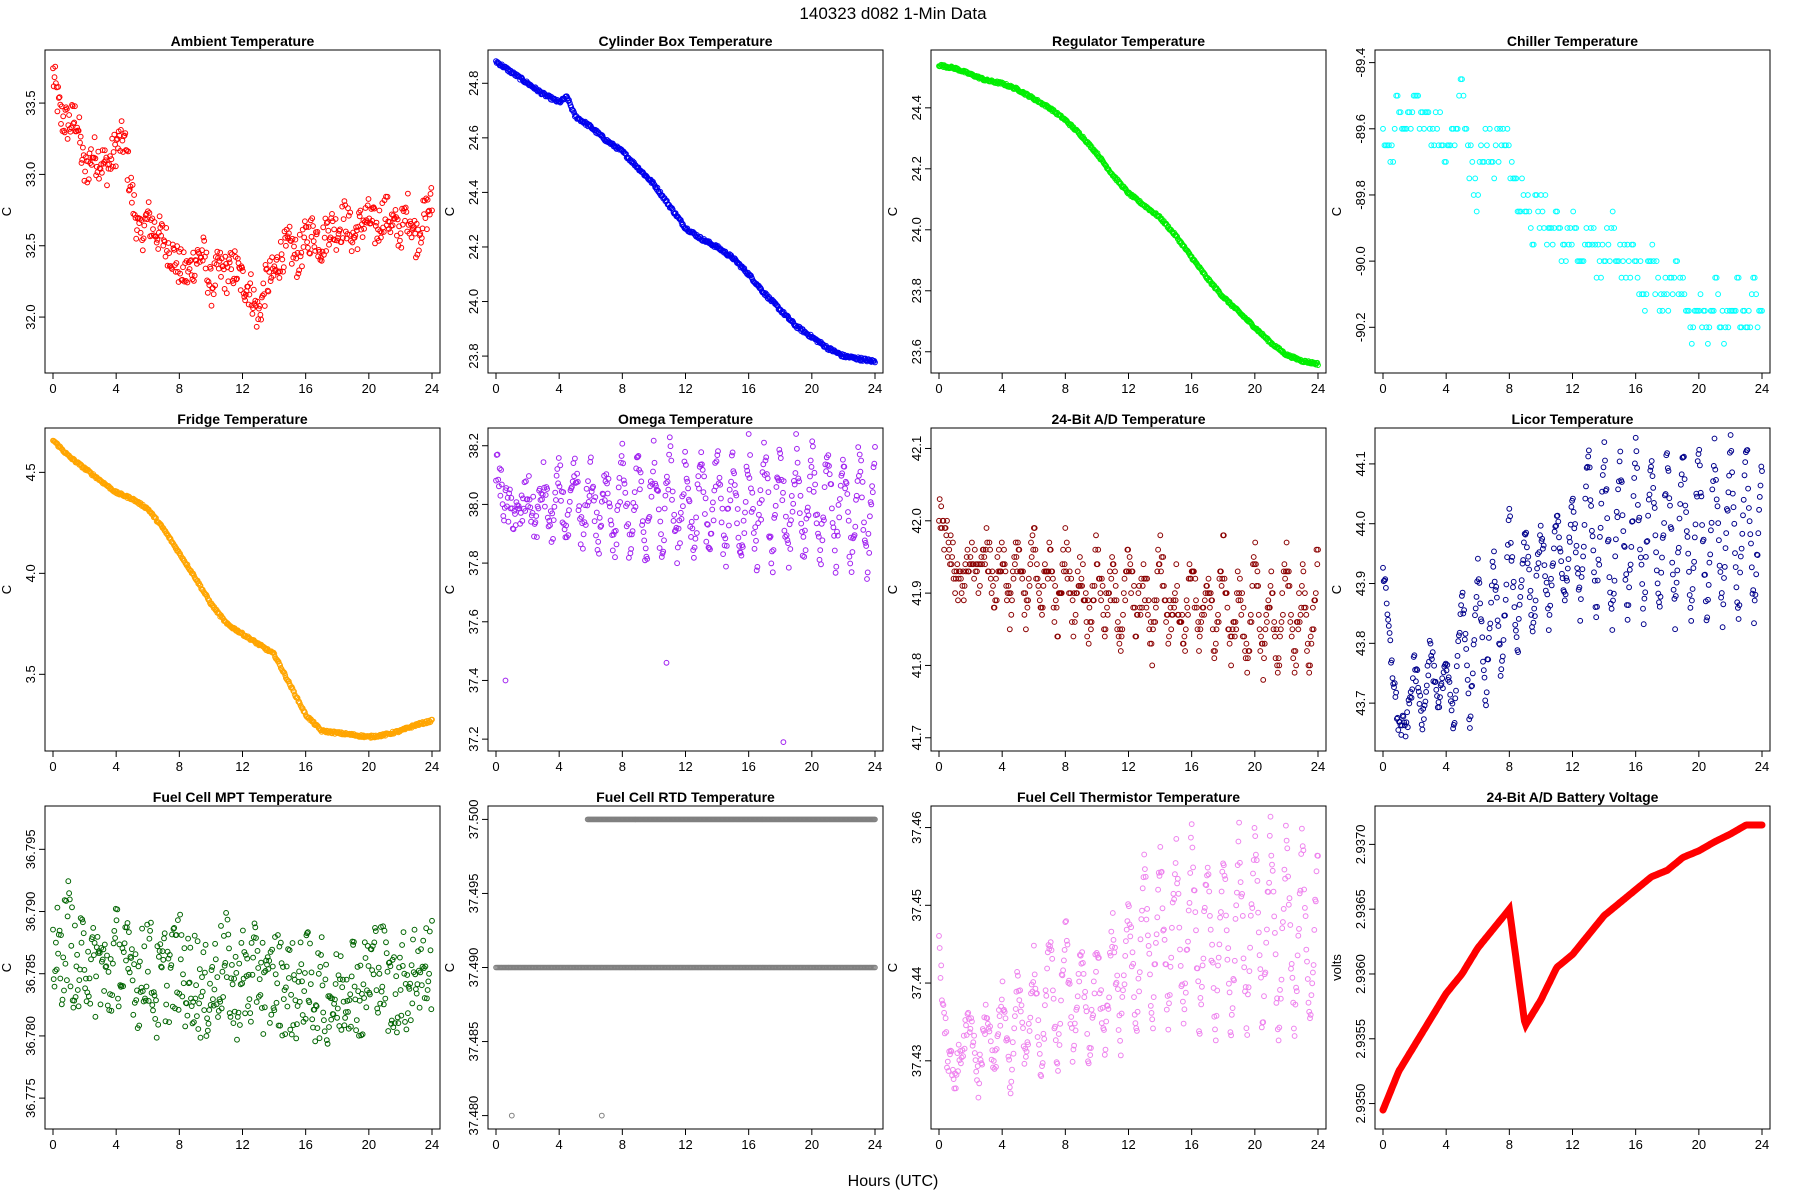 This screenshot has height=1200, width=1800. What do you see at coordinates (30, 974) in the screenshot?
I see `y-tick-label: 36.785` at bounding box center [30, 974].